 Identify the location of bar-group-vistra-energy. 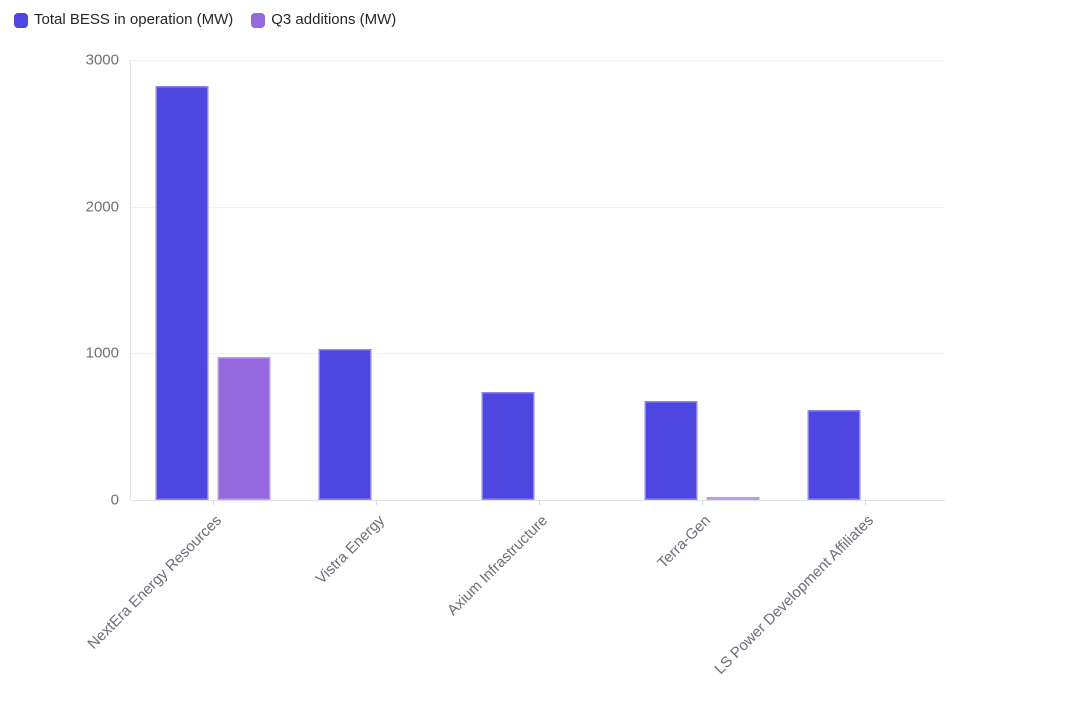
(375, 424).